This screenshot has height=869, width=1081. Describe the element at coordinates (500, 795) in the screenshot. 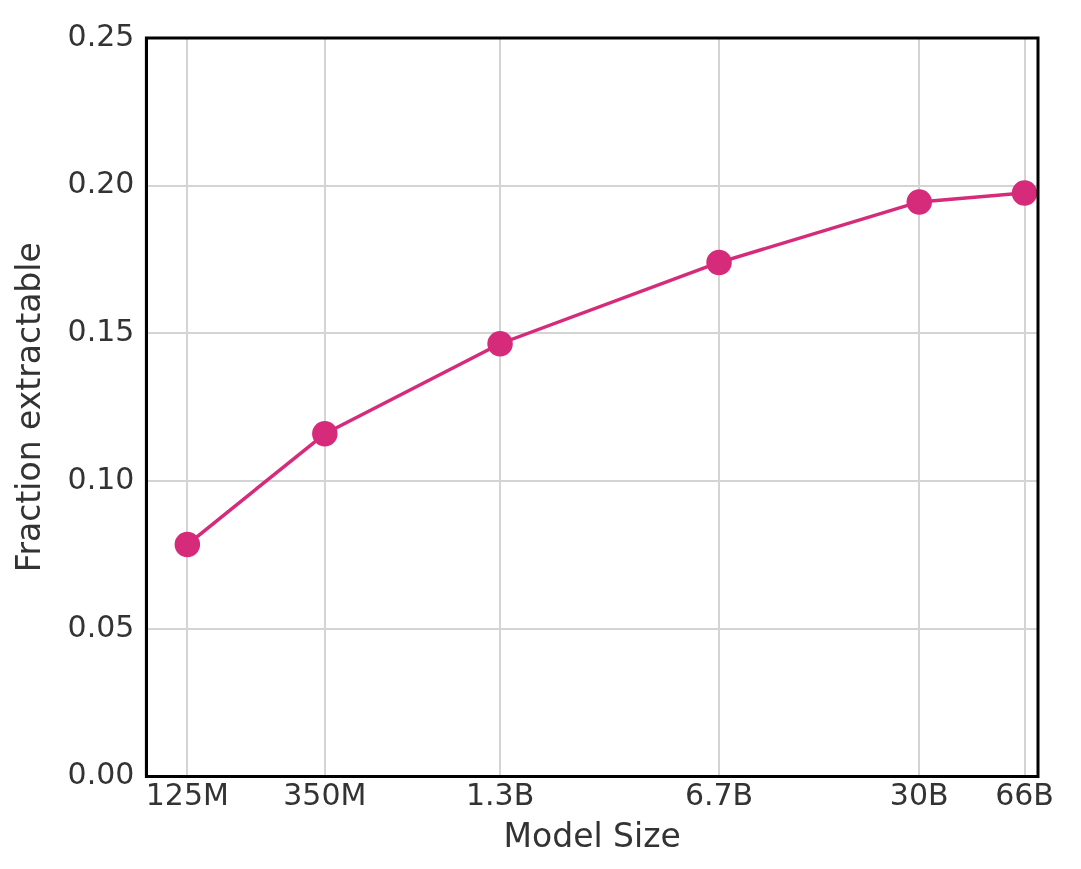

I see `x-tick-label: 1.3B` at that location.